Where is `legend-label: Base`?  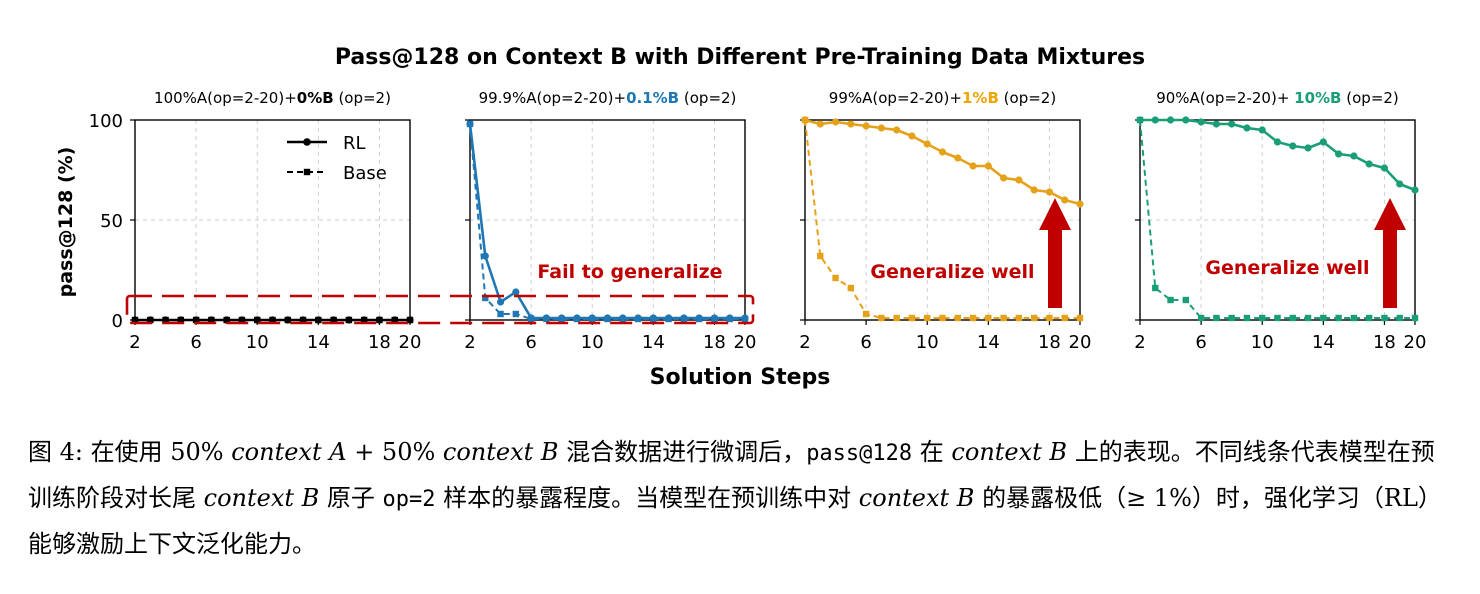
legend-label: Base is located at coordinates (365, 173).